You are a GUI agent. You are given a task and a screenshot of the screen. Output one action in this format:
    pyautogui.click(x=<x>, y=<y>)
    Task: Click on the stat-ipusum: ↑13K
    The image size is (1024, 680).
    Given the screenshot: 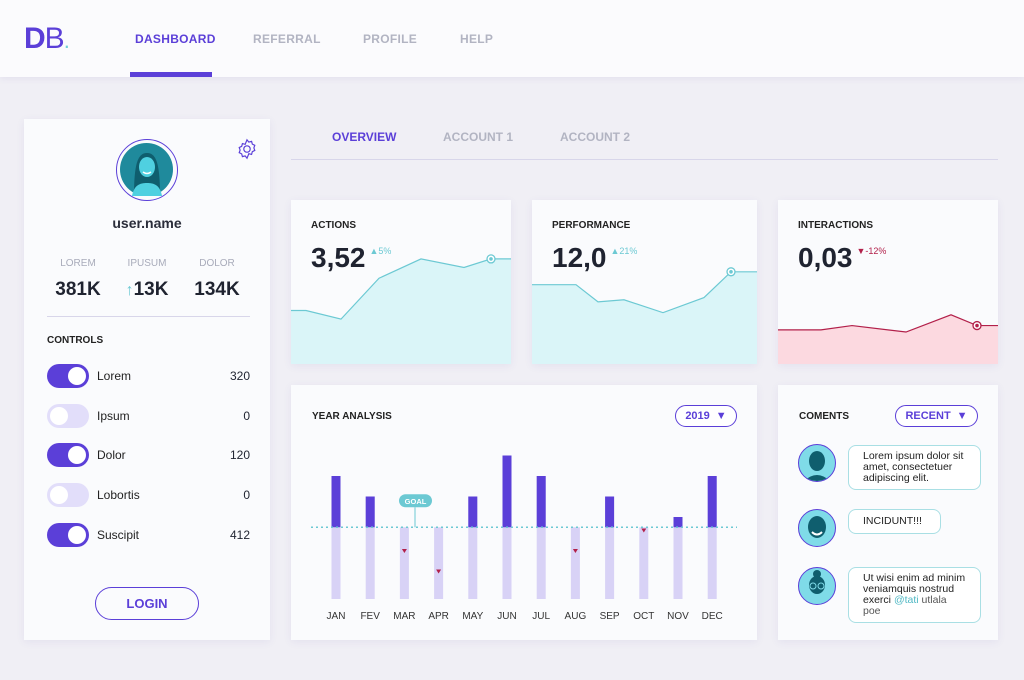 What is the action you would take?
    pyautogui.click(x=147, y=290)
    